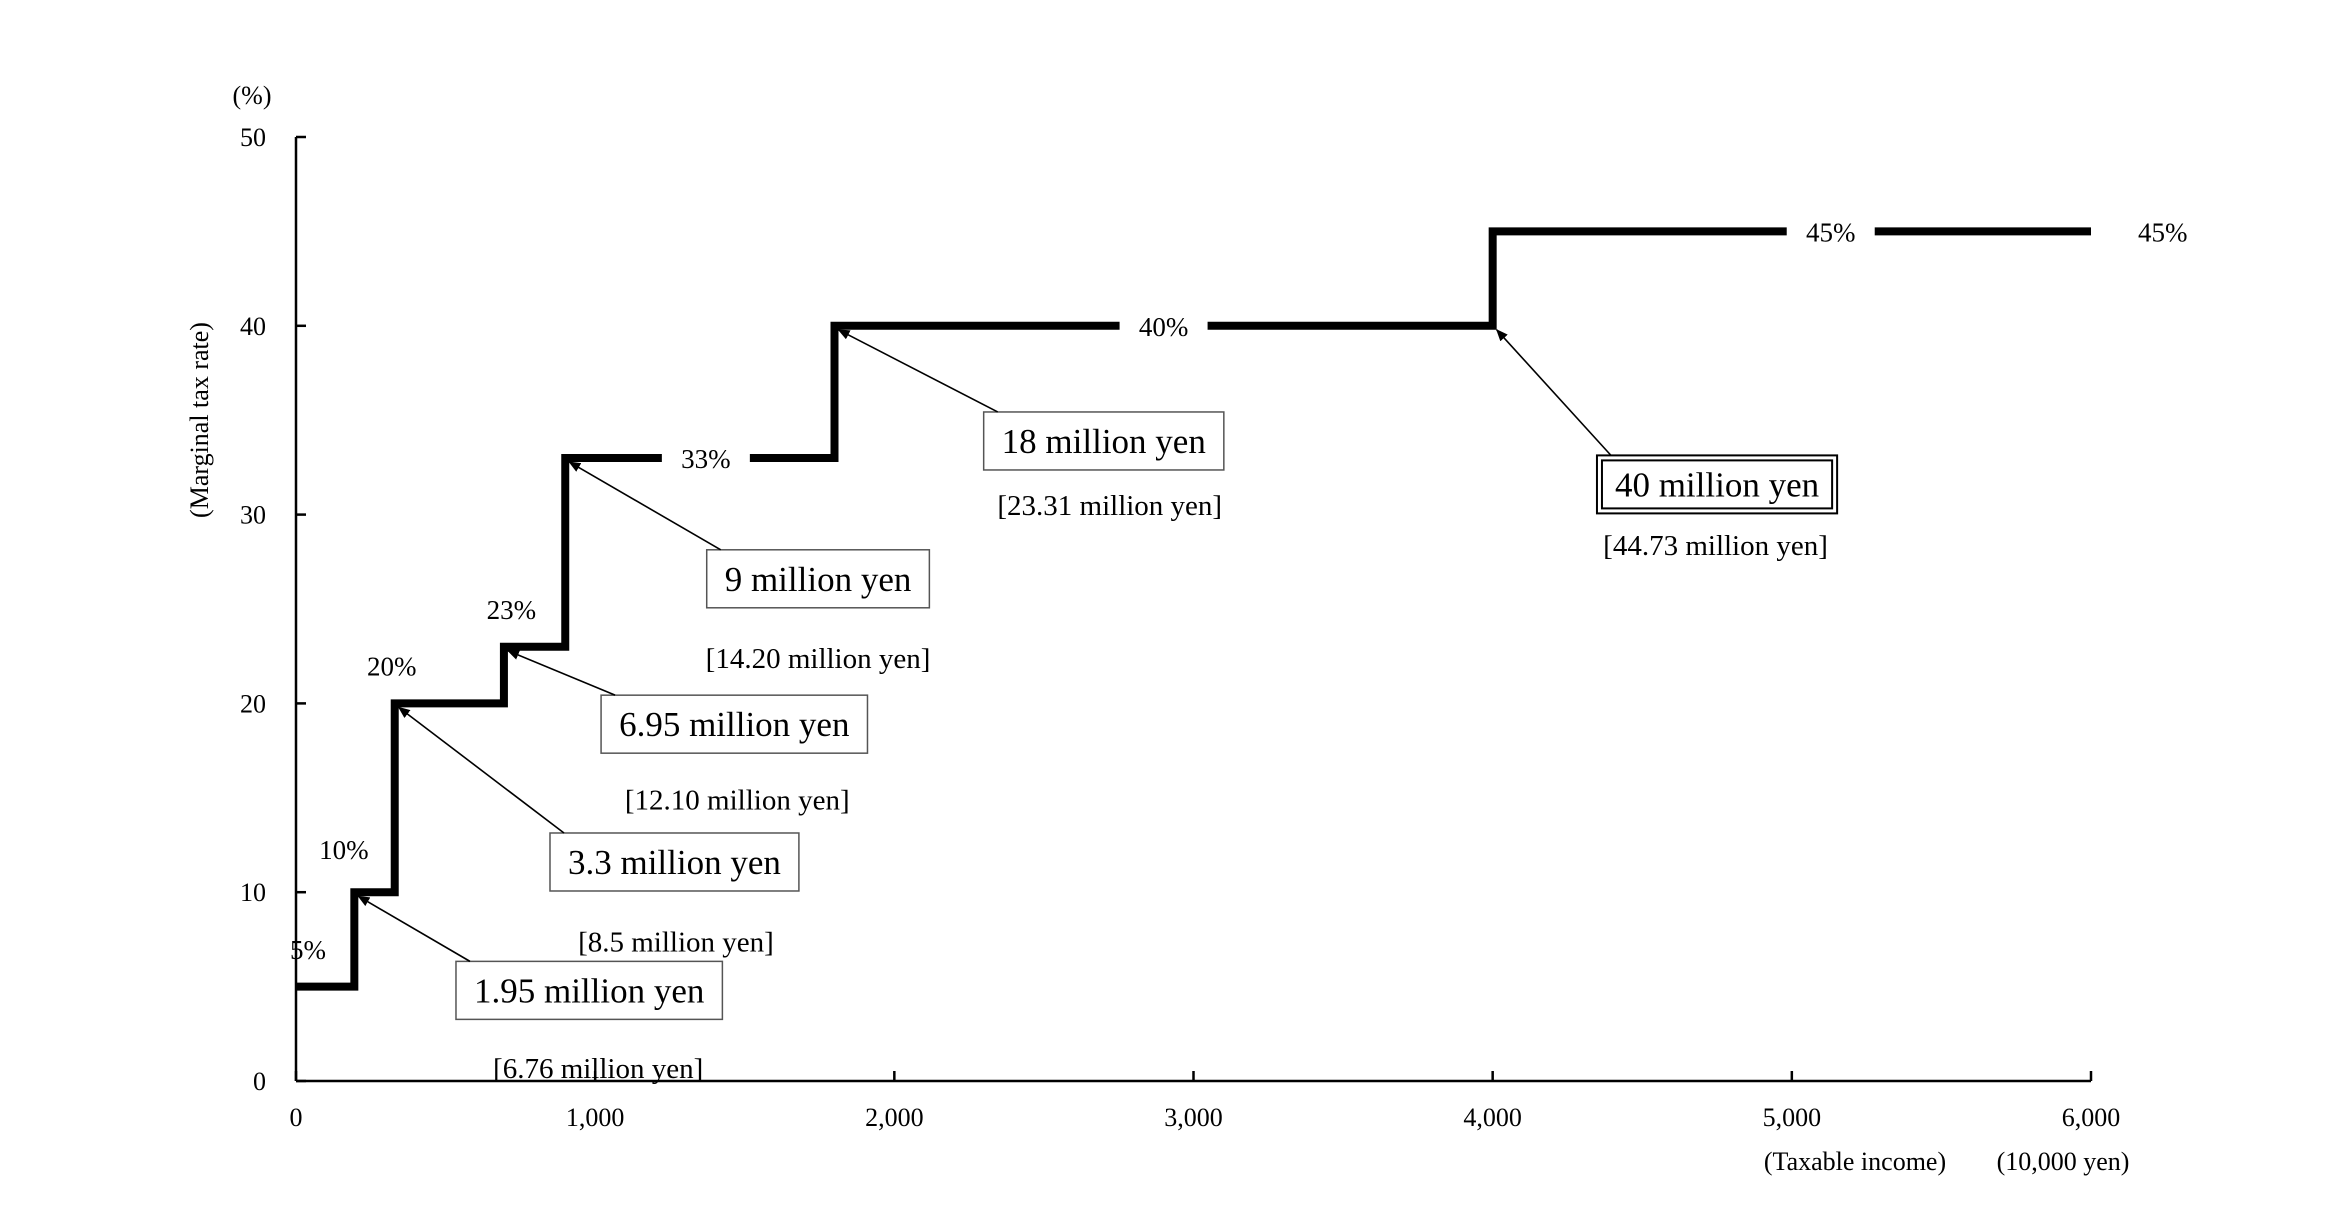 The width and height of the screenshot is (2336, 1220). I want to click on annotation-1: 3.3 million yen [8.5 million yen], so click(598, 832).